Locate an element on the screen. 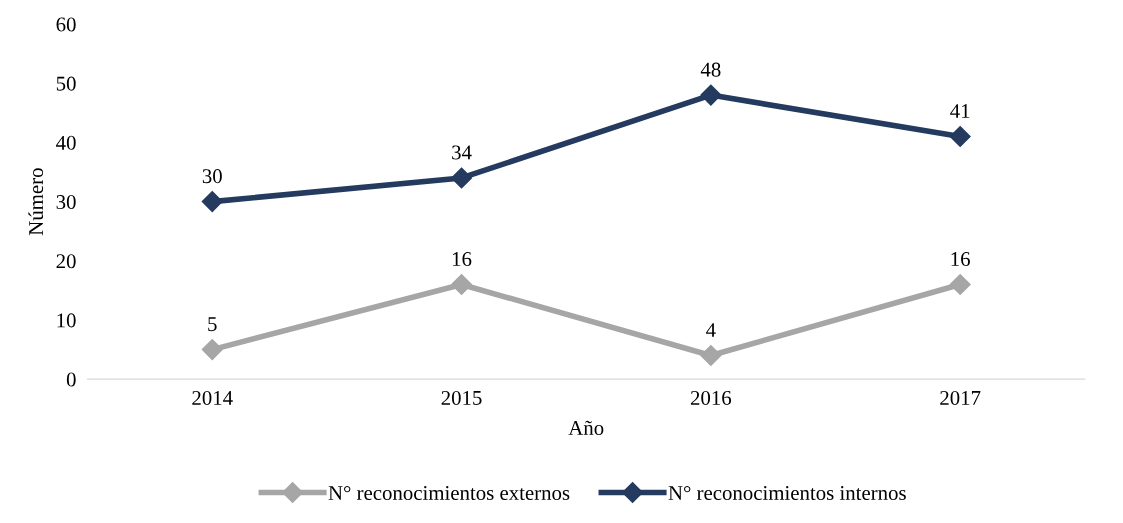 This screenshot has width=1123, height=523. x-tick-label: 2014 is located at coordinates (212, 397).